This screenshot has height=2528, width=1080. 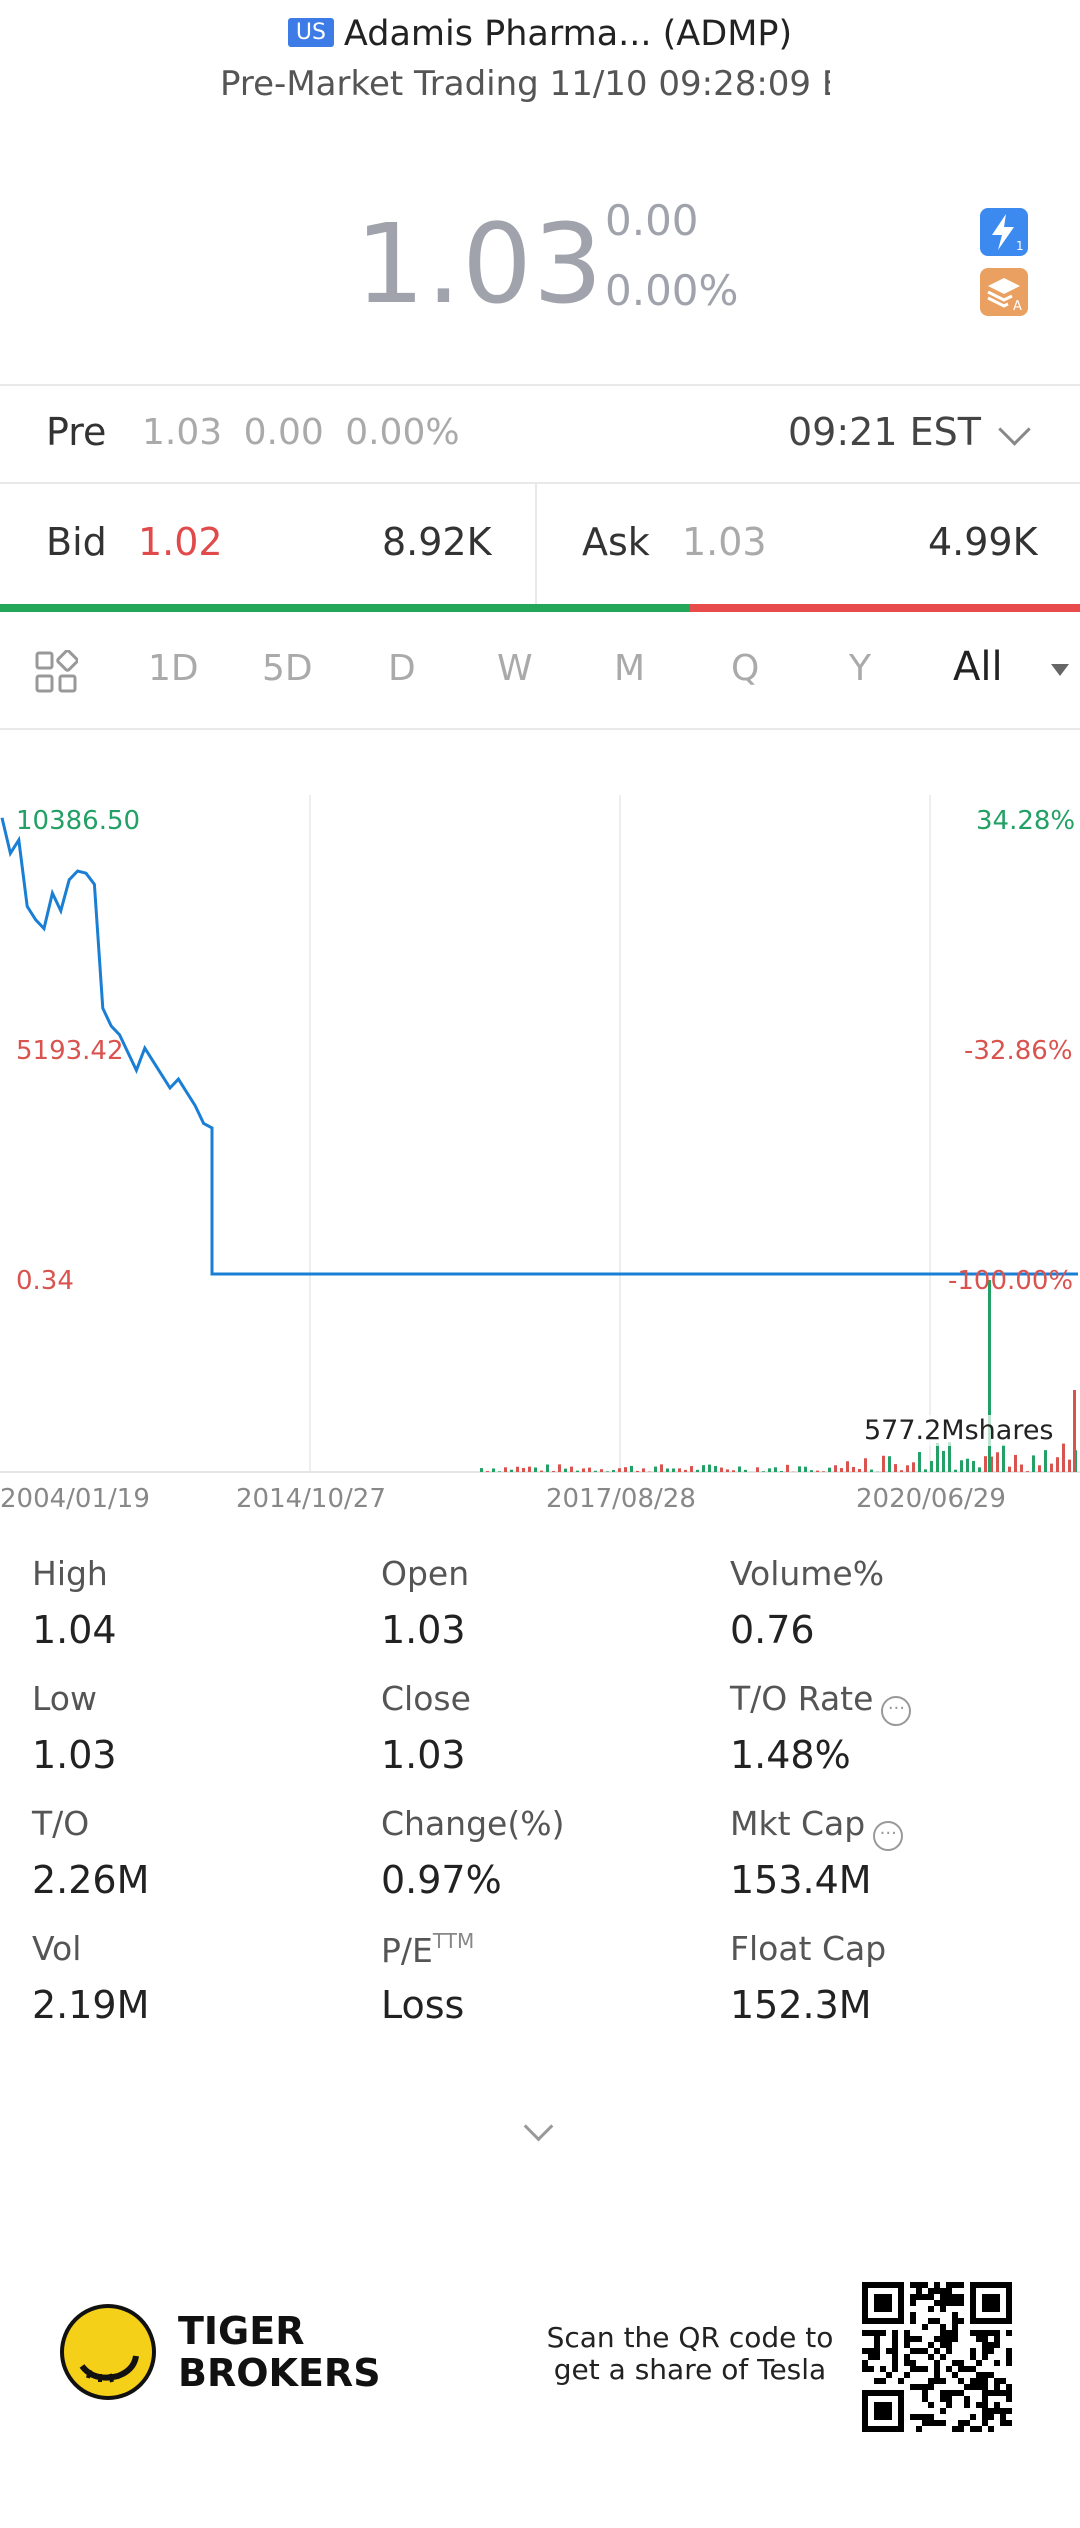 What do you see at coordinates (64, 1698) in the screenshot?
I see `stat-label-low: Low` at bounding box center [64, 1698].